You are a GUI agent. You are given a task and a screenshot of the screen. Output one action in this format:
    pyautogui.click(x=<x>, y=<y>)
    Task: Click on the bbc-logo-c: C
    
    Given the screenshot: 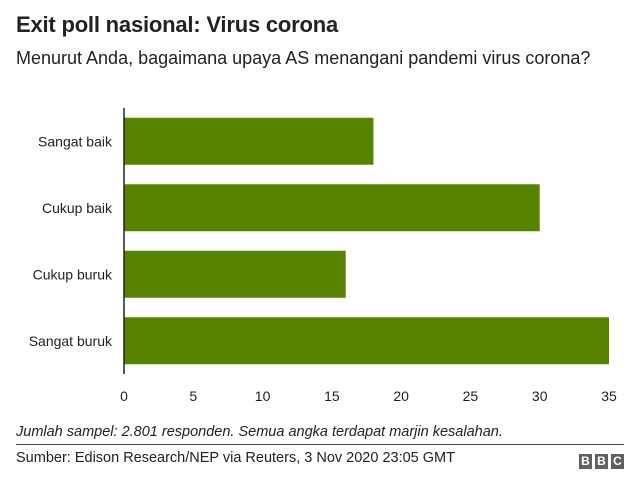 What is the action you would take?
    pyautogui.click(x=617, y=461)
    